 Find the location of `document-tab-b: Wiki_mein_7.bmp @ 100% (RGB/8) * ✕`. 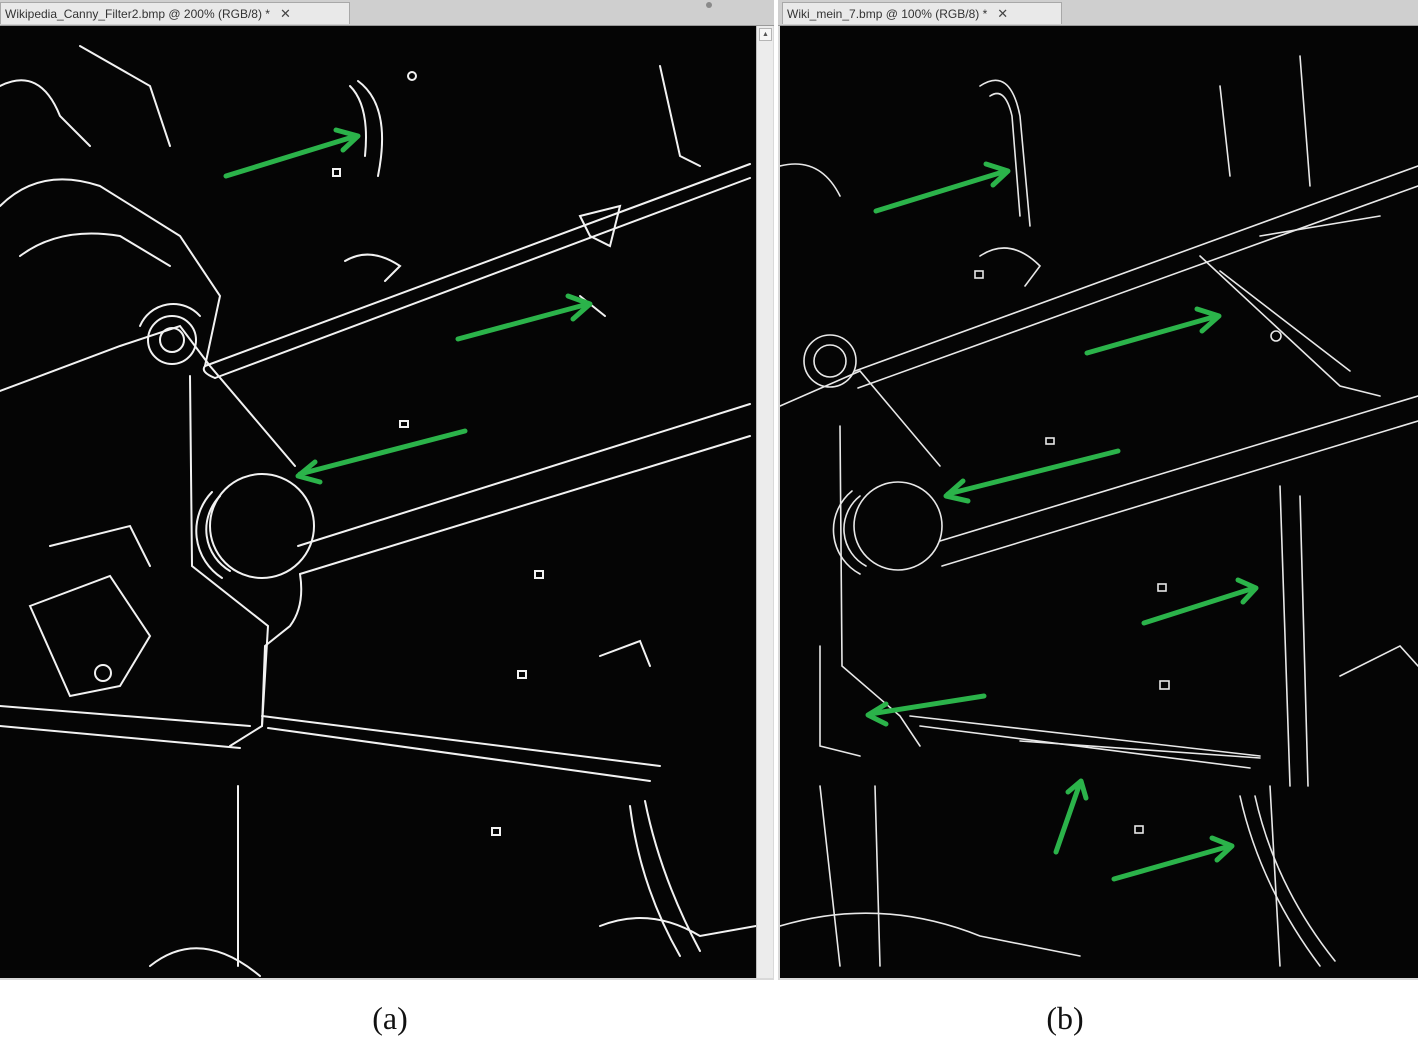

document-tab-b: Wiki_mein_7.bmp @ 100% (RGB/8) * ✕ is located at coordinates (922, 13).